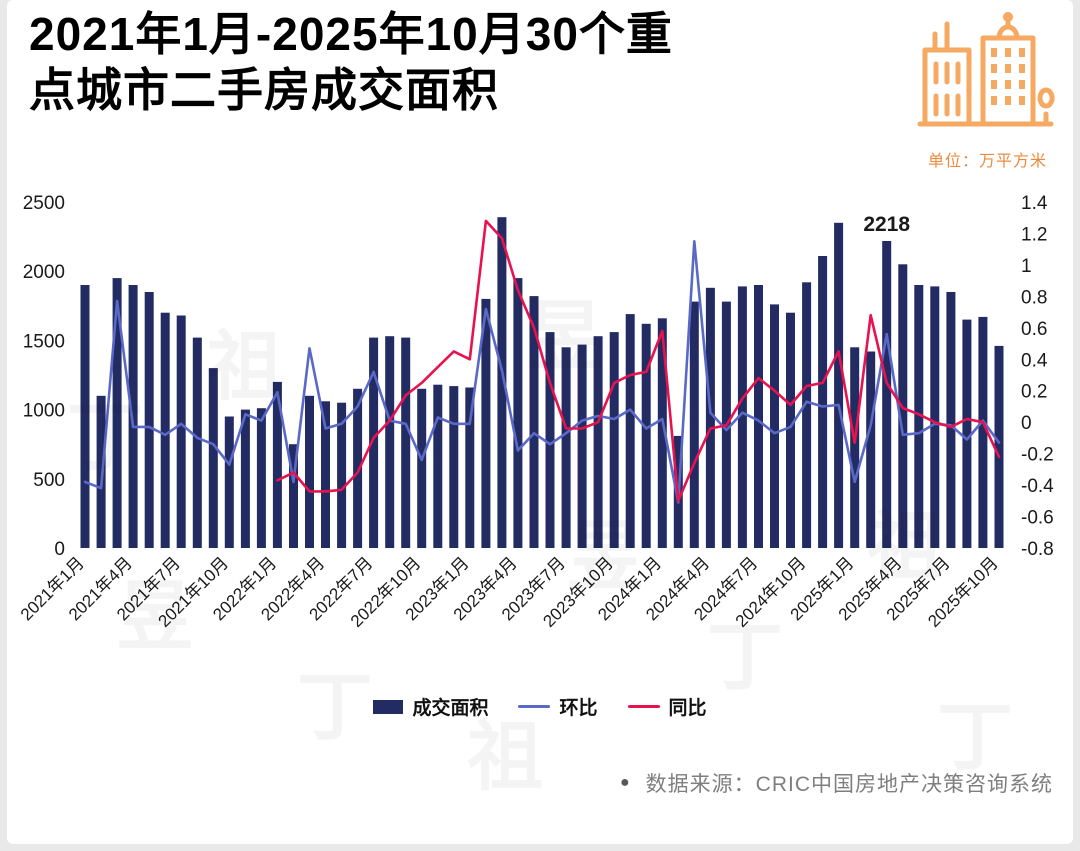  Describe the element at coordinates (849, 784) in the screenshot. I see `source-text: 数据来源：CRIC中国房地产决策咨询系统` at that location.